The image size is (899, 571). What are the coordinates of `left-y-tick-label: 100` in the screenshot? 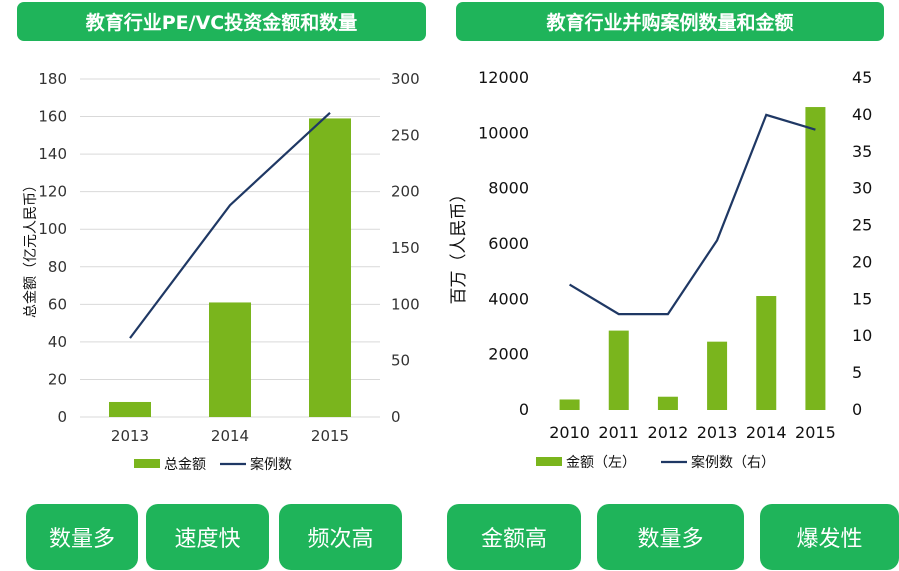 It's located at (52, 229).